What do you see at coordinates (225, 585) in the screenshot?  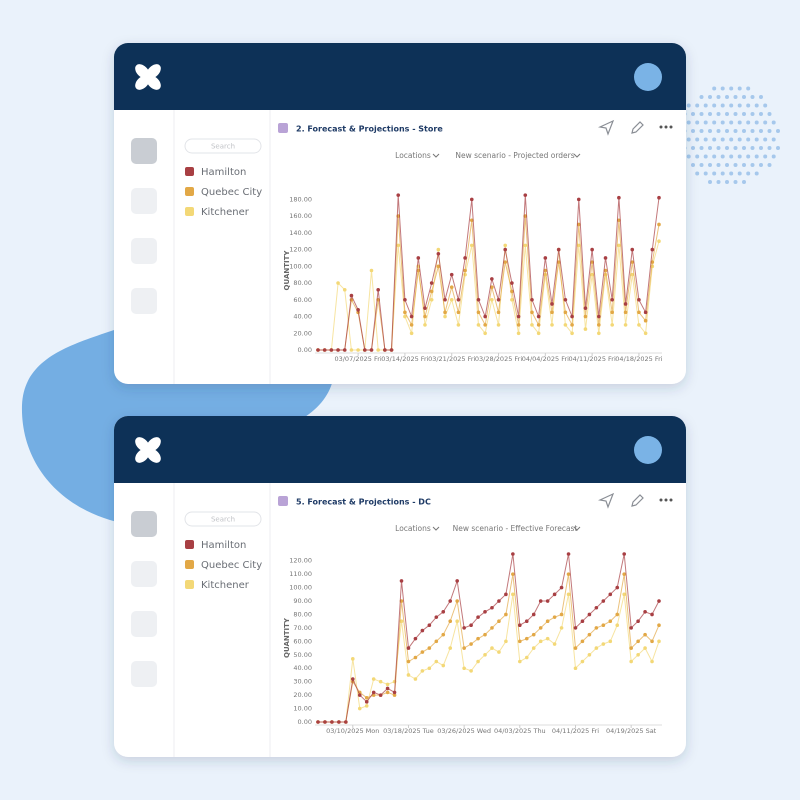 I see `legend-label: Kitchener` at bounding box center [225, 585].